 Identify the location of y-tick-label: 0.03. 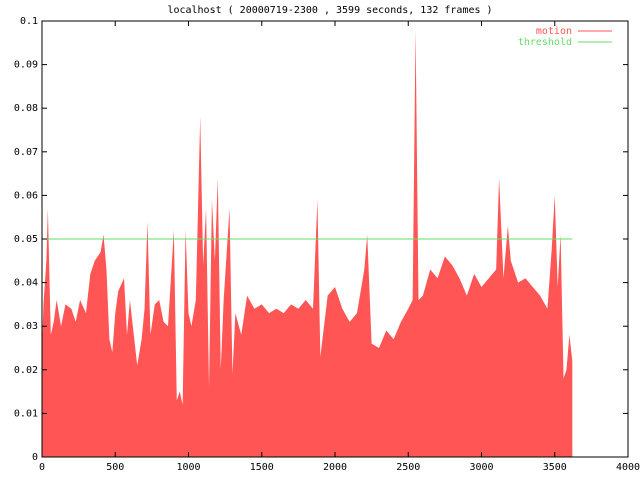
(26, 326).